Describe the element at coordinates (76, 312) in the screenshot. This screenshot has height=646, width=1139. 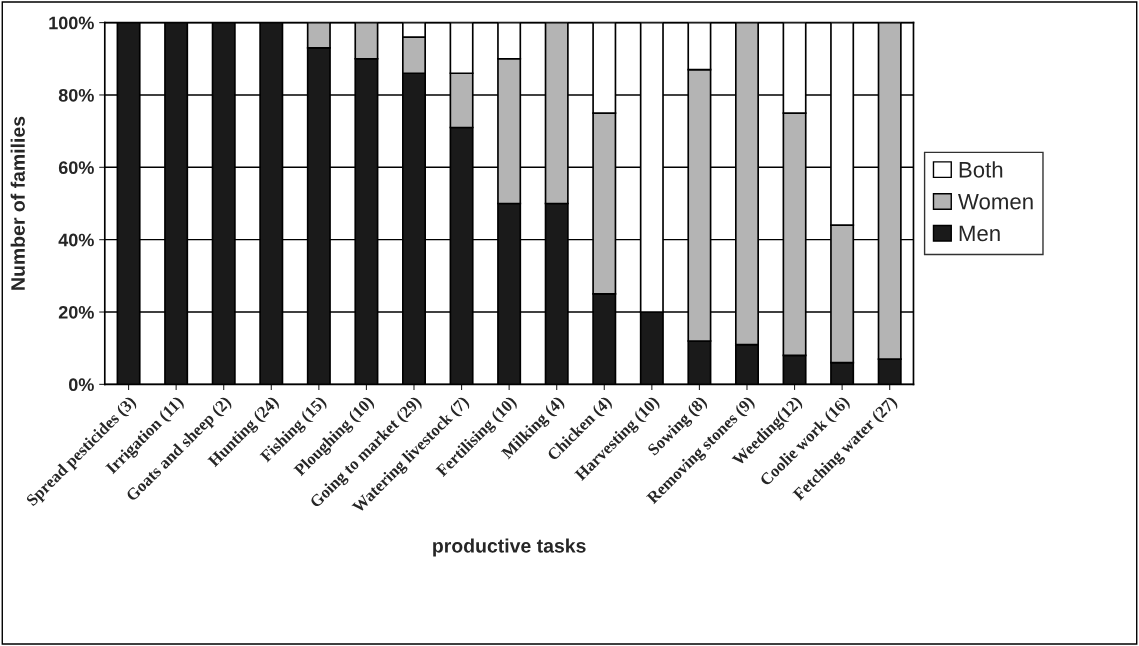
I see `y-tick-label: 20%` at that location.